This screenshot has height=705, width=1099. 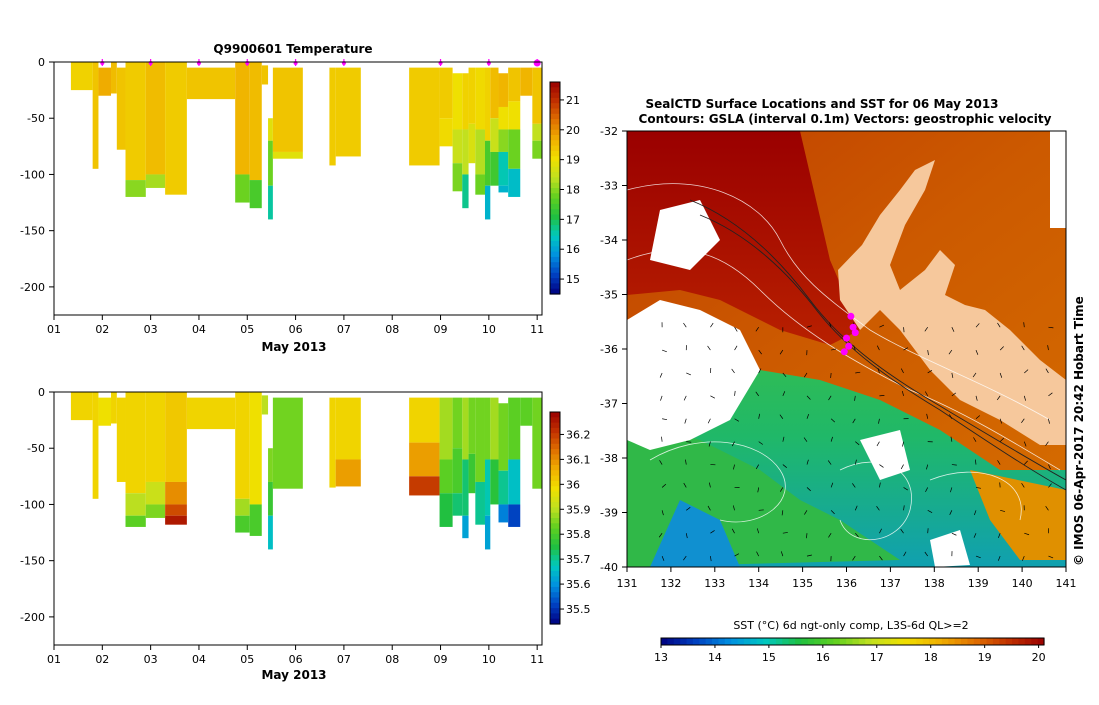 I want to click on colorbar-tick-label: 19, so click(x=573, y=160).